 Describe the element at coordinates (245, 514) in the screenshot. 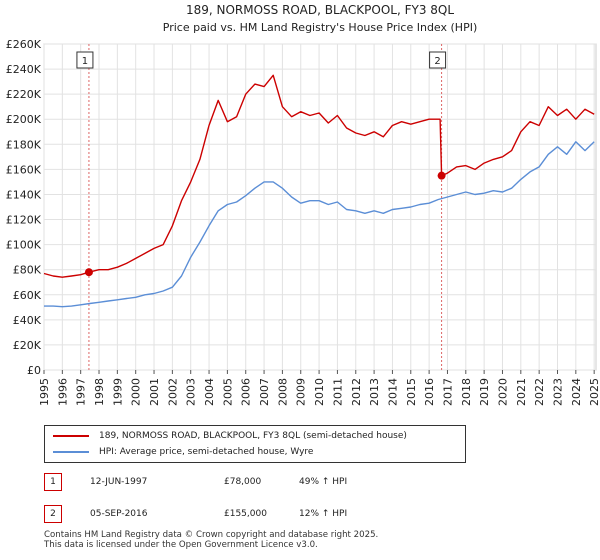

I see `transaction-price: £155,000` at that location.